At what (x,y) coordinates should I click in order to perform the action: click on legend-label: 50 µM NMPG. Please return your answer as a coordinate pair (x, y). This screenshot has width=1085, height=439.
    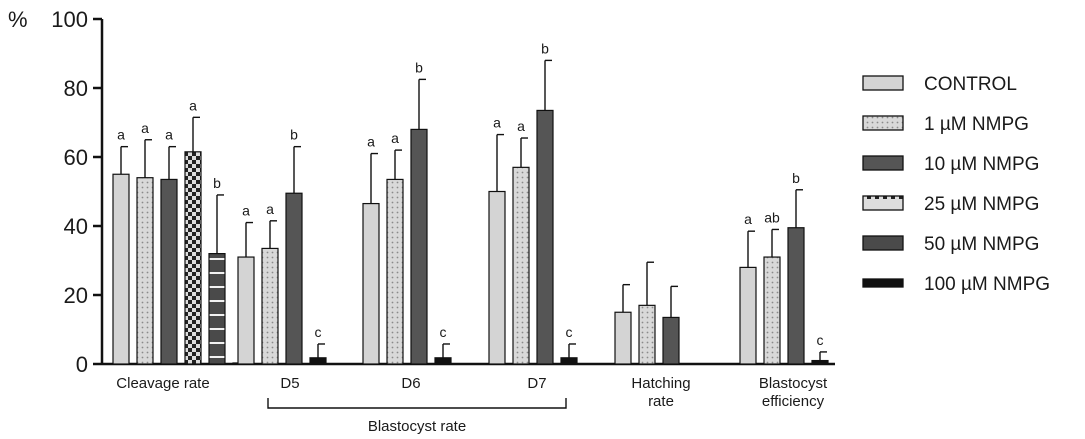
    Looking at the image, I should click on (981, 244).